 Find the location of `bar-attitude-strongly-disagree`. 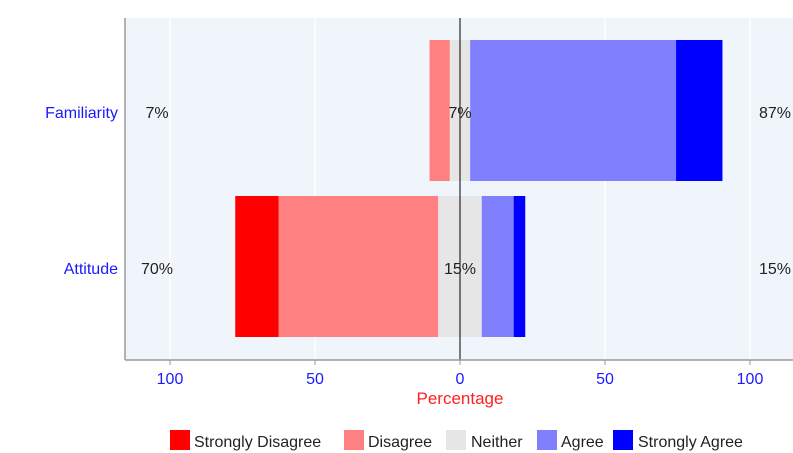

bar-attitude-strongly-disagree is located at coordinates (257, 266).